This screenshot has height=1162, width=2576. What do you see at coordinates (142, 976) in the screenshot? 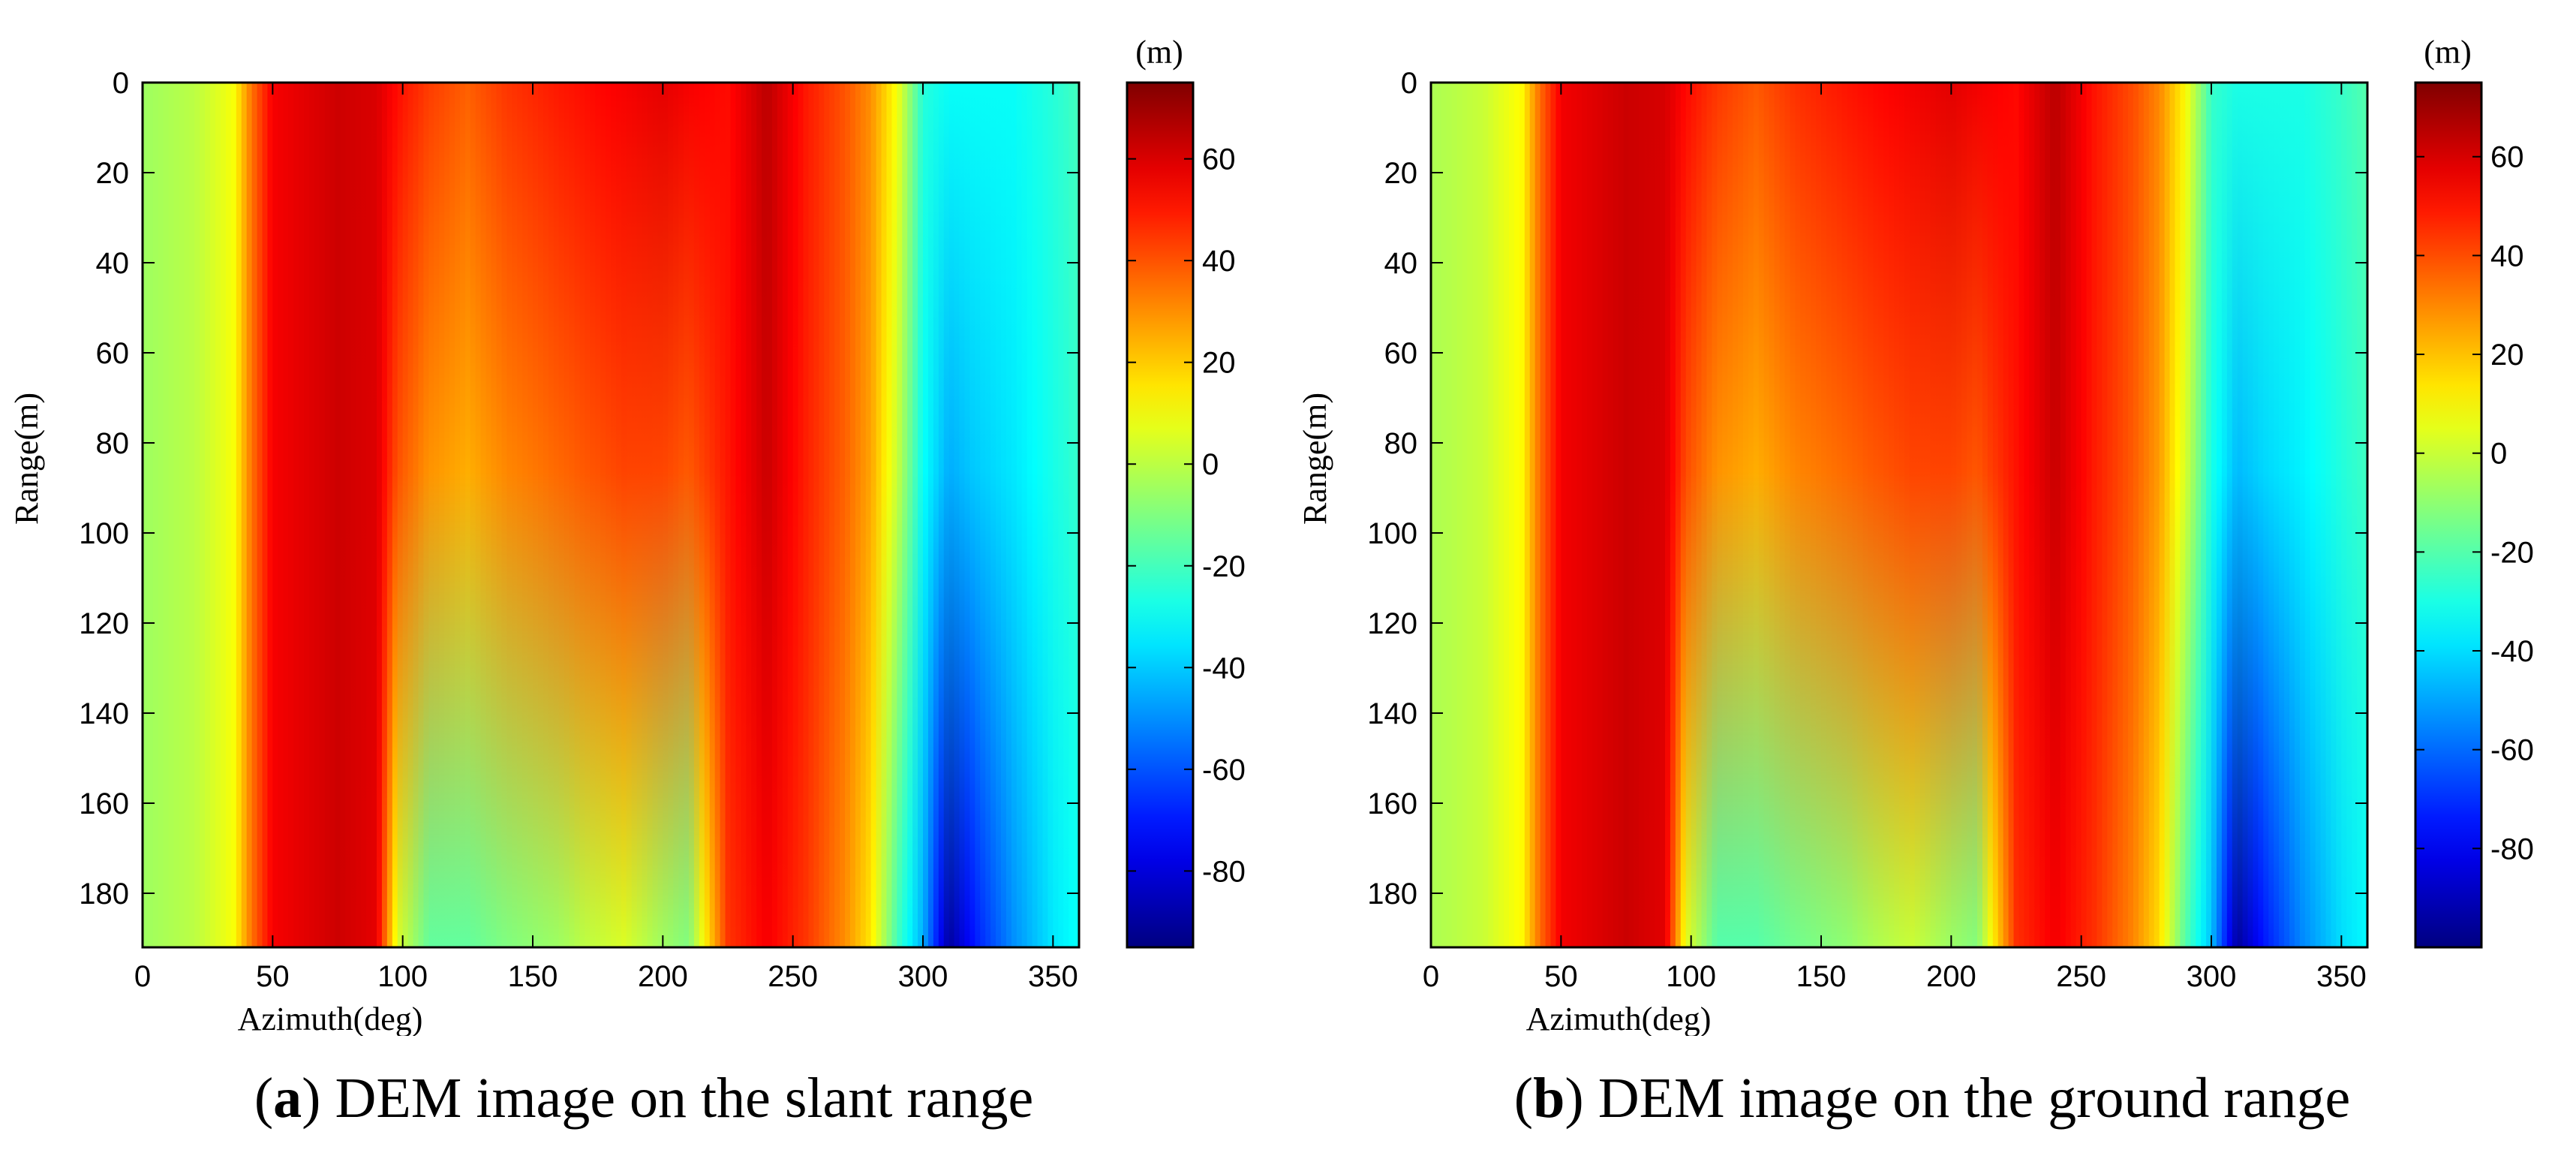
I see `x-tick-label: 0` at bounding box center [142, 976].